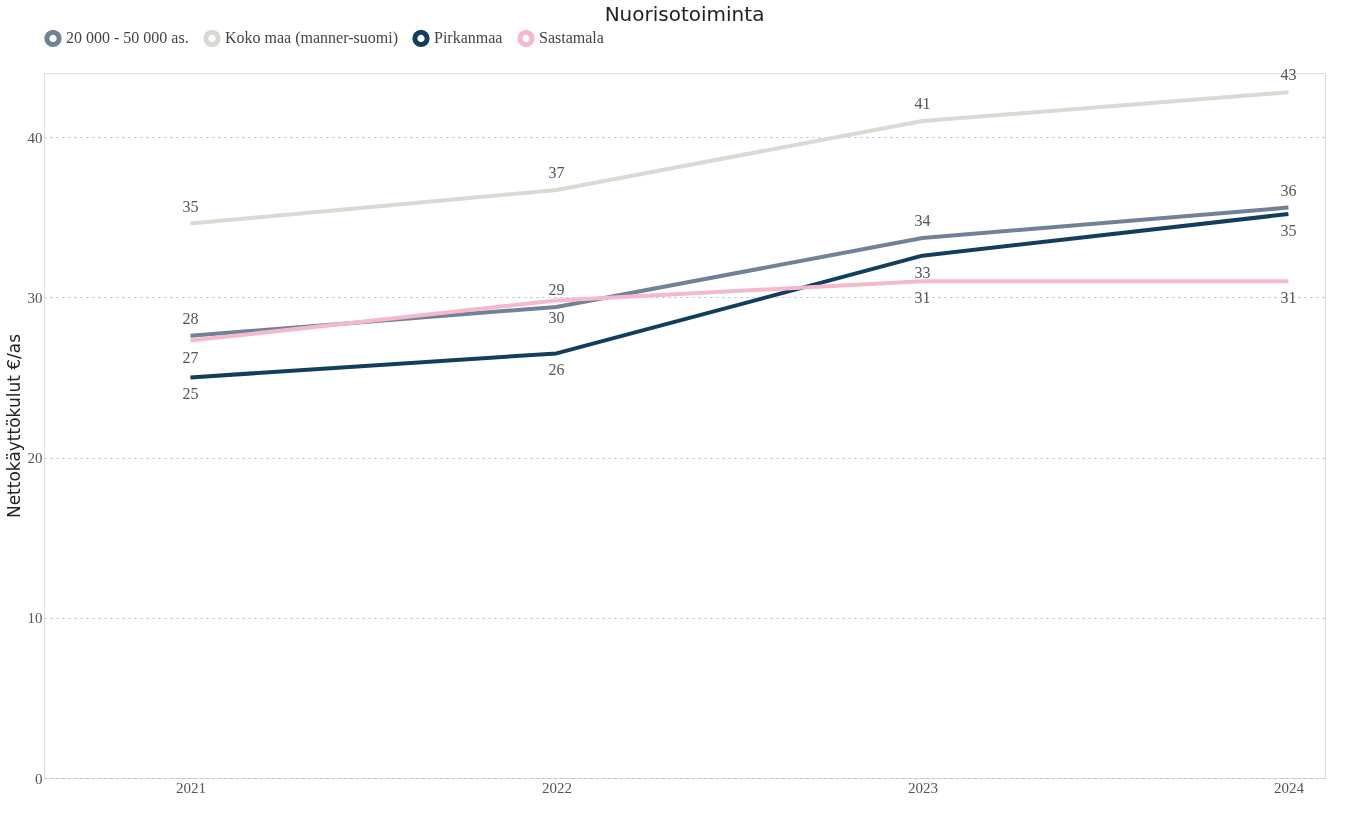  What do you see at coordinates (1288, 190) in the screenshot?
I see `data-label: 36` at bounding box center [1288, 190].